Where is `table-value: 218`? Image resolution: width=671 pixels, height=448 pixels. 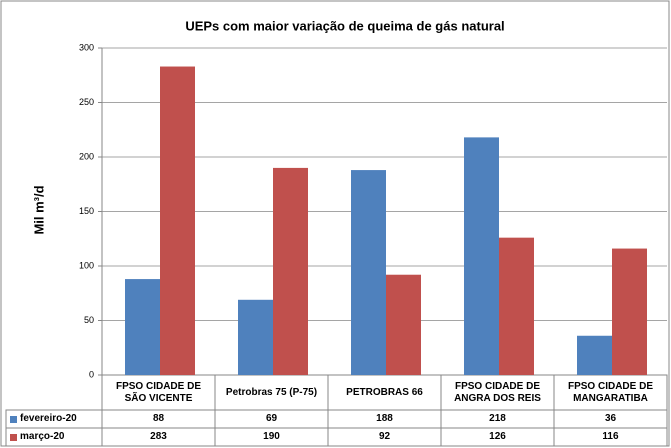 table-value: 218 is located at coordinates (497, 418).